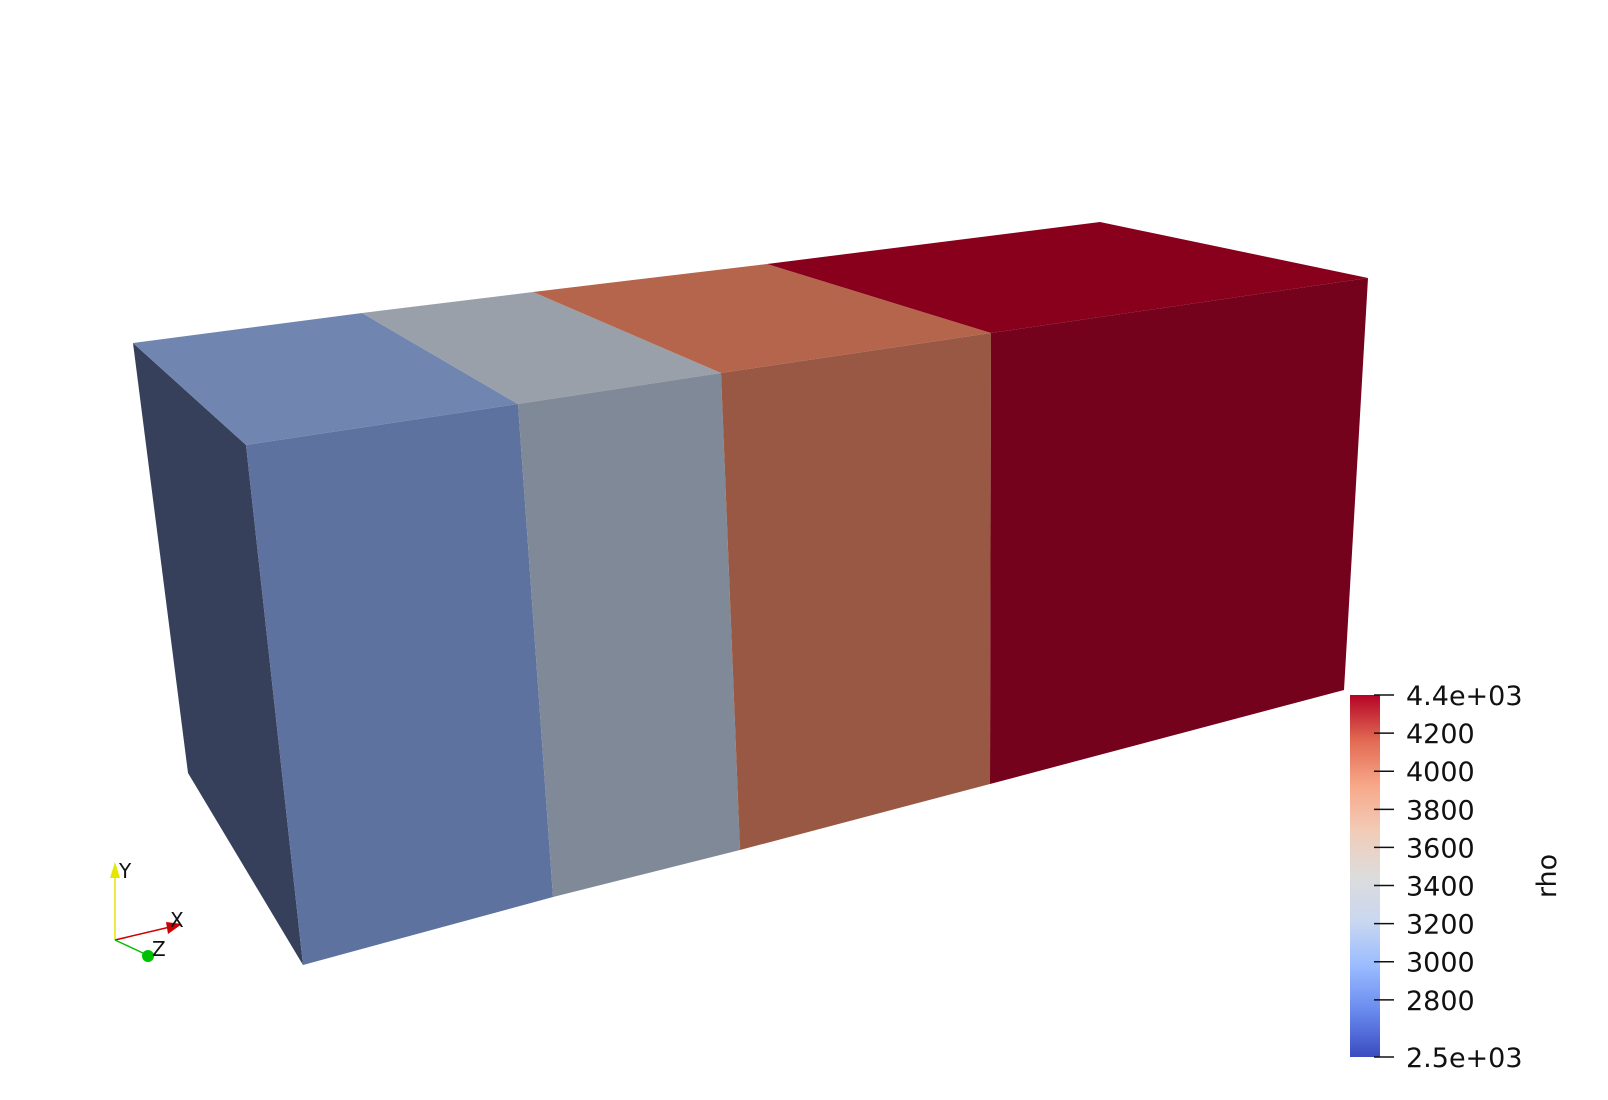 The height and width of the screenshot is (1100, 1608). What do you see at coordinates (130, 947) in the screenshot?
I see `z-axis-line` at bounding box center [130, 947].